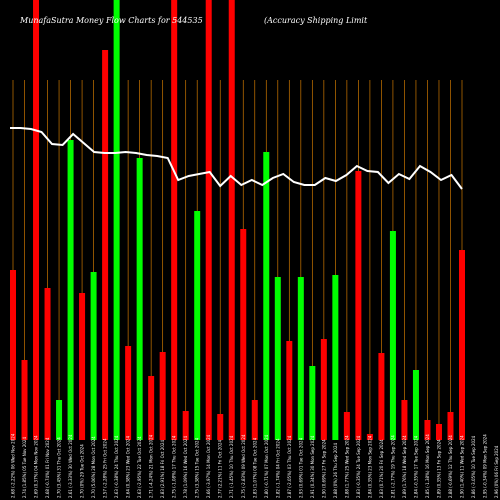  What do you see at coordinates (439, 468) in the screenshot?
I see `x-tick-label: 2.89 (0.35%) 13 Fri Sep 2024` at bounding box center [439, 468].